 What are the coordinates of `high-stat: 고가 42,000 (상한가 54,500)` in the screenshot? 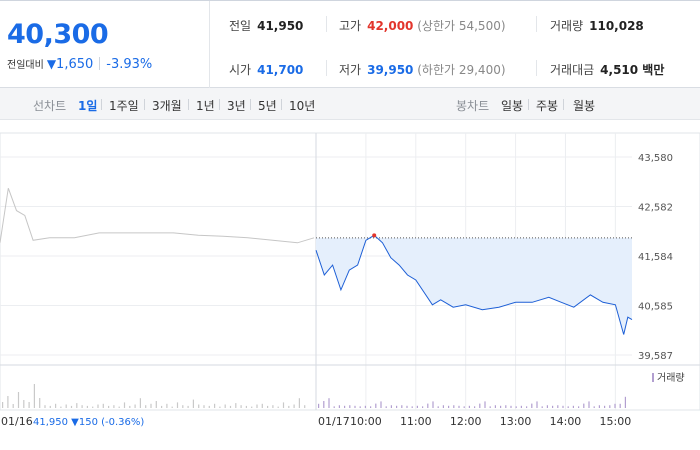 It's located at (422, 25).